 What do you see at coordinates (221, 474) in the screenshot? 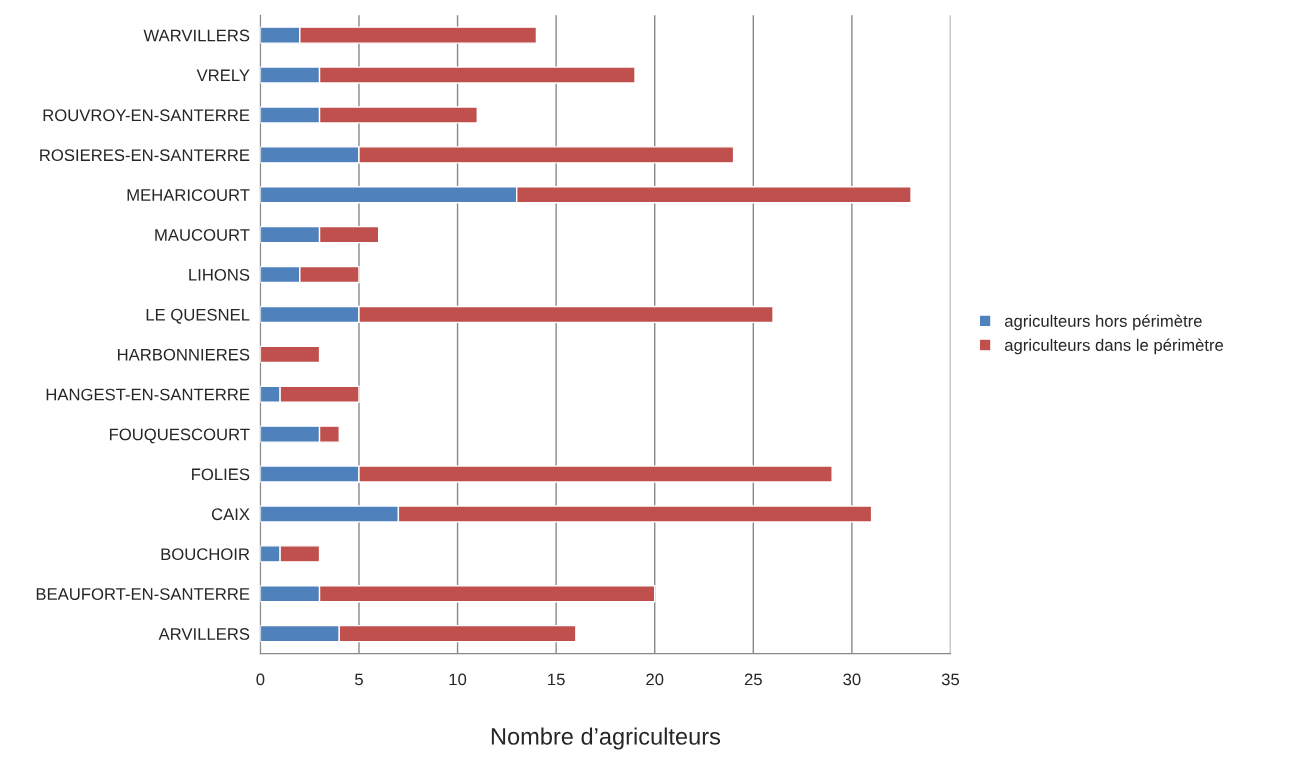
I see `y-tick-label: FOLIES` at bounding box center [221, 474].